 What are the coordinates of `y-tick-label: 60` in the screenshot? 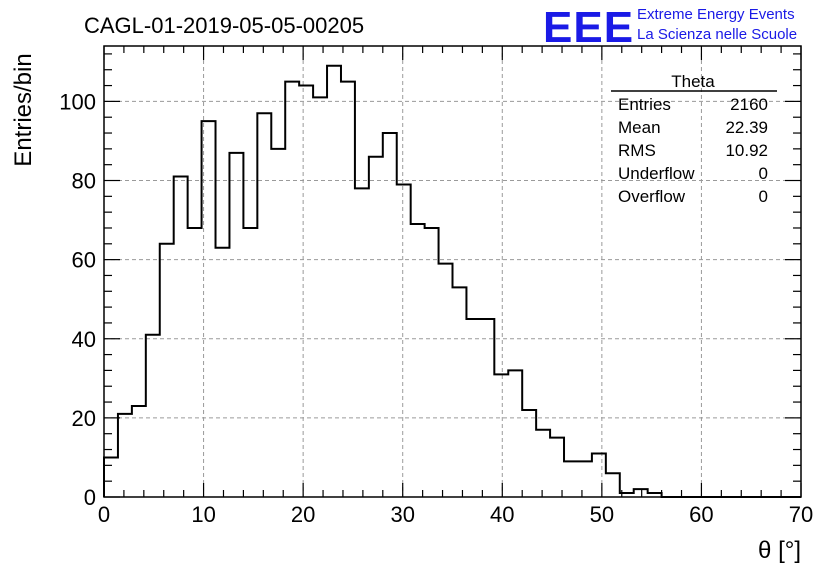 It's located at (84, 260).